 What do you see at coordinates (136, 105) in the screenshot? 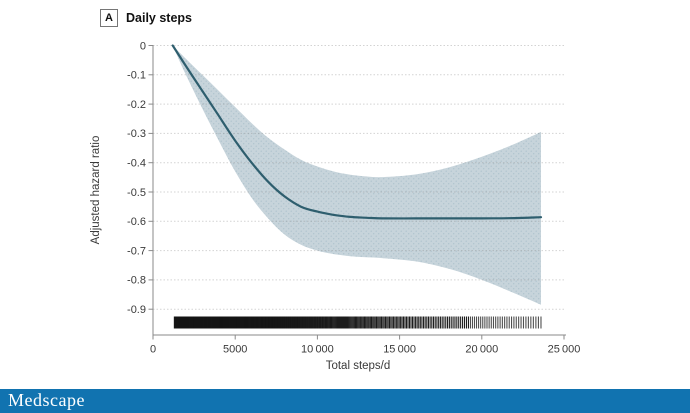
I see `y-tick-label: -0.2` at bounding box center [136, 105].